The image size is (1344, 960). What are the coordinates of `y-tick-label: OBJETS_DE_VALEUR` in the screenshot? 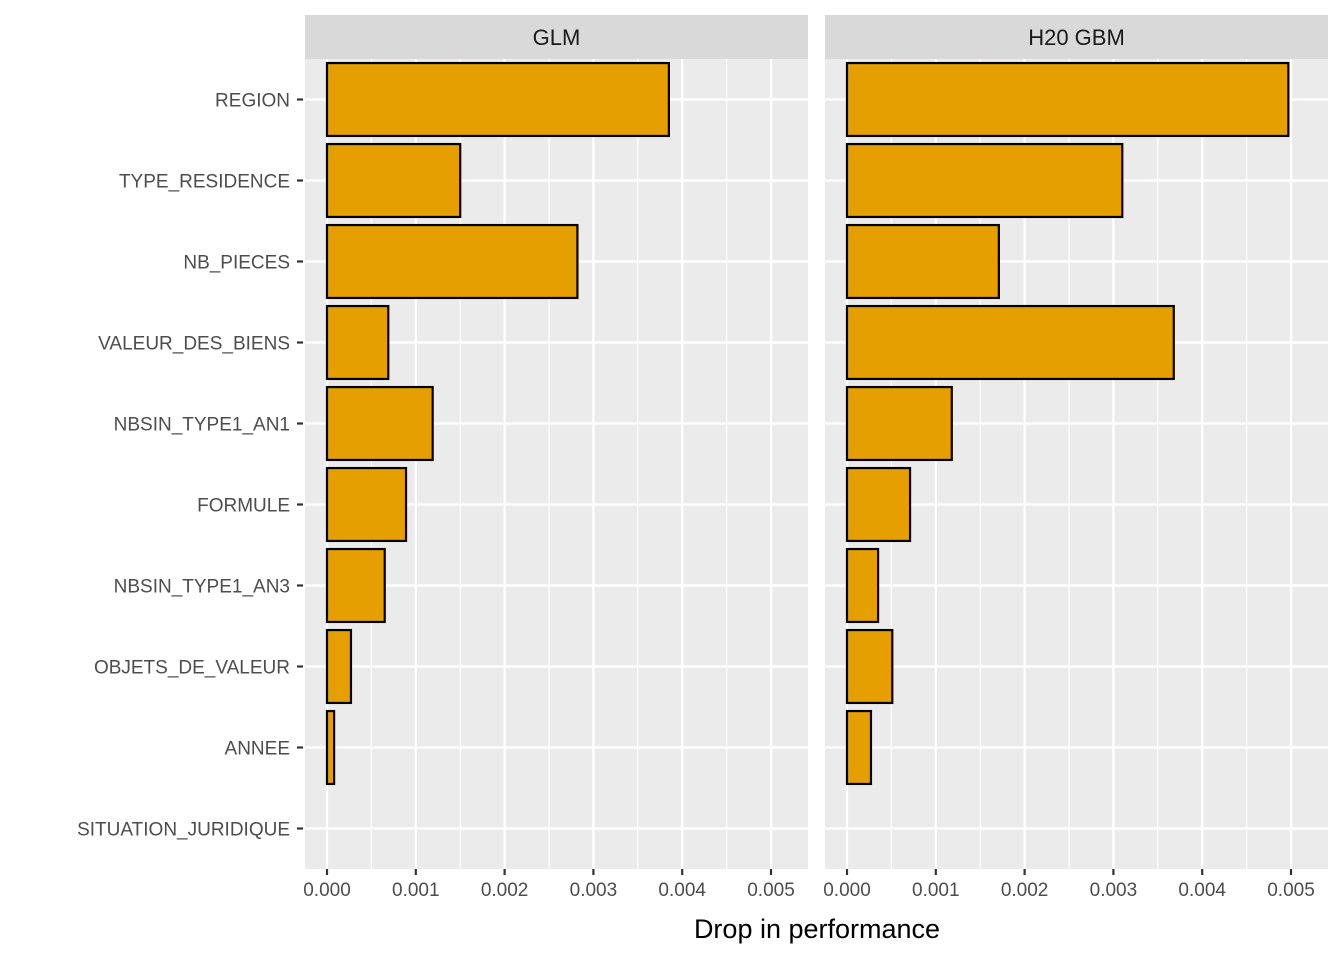 It's located at (192, 668).